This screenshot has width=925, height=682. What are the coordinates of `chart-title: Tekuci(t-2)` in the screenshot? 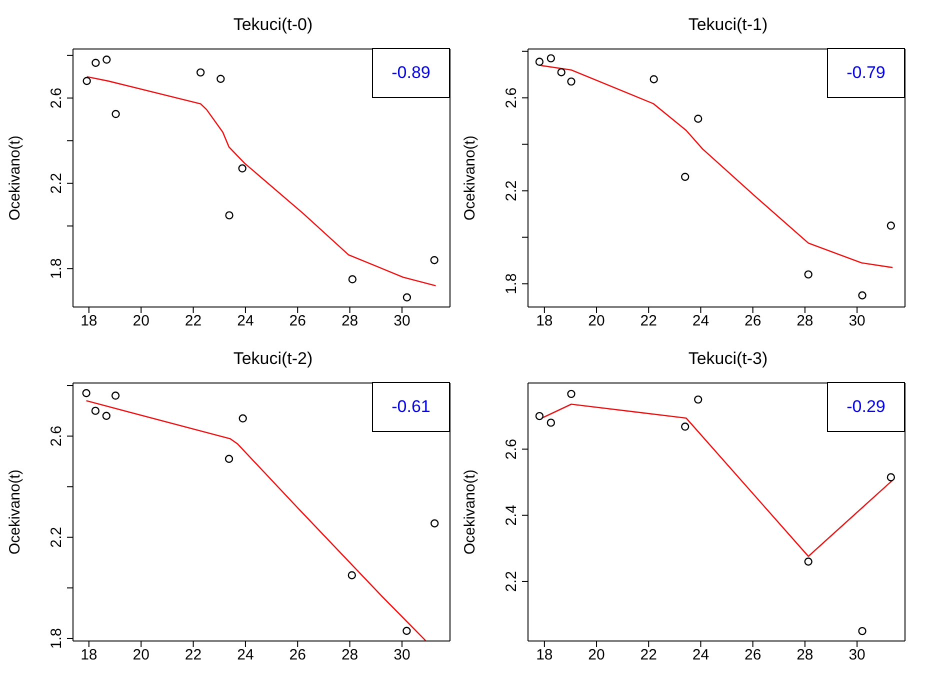 It's located at (273, 359).